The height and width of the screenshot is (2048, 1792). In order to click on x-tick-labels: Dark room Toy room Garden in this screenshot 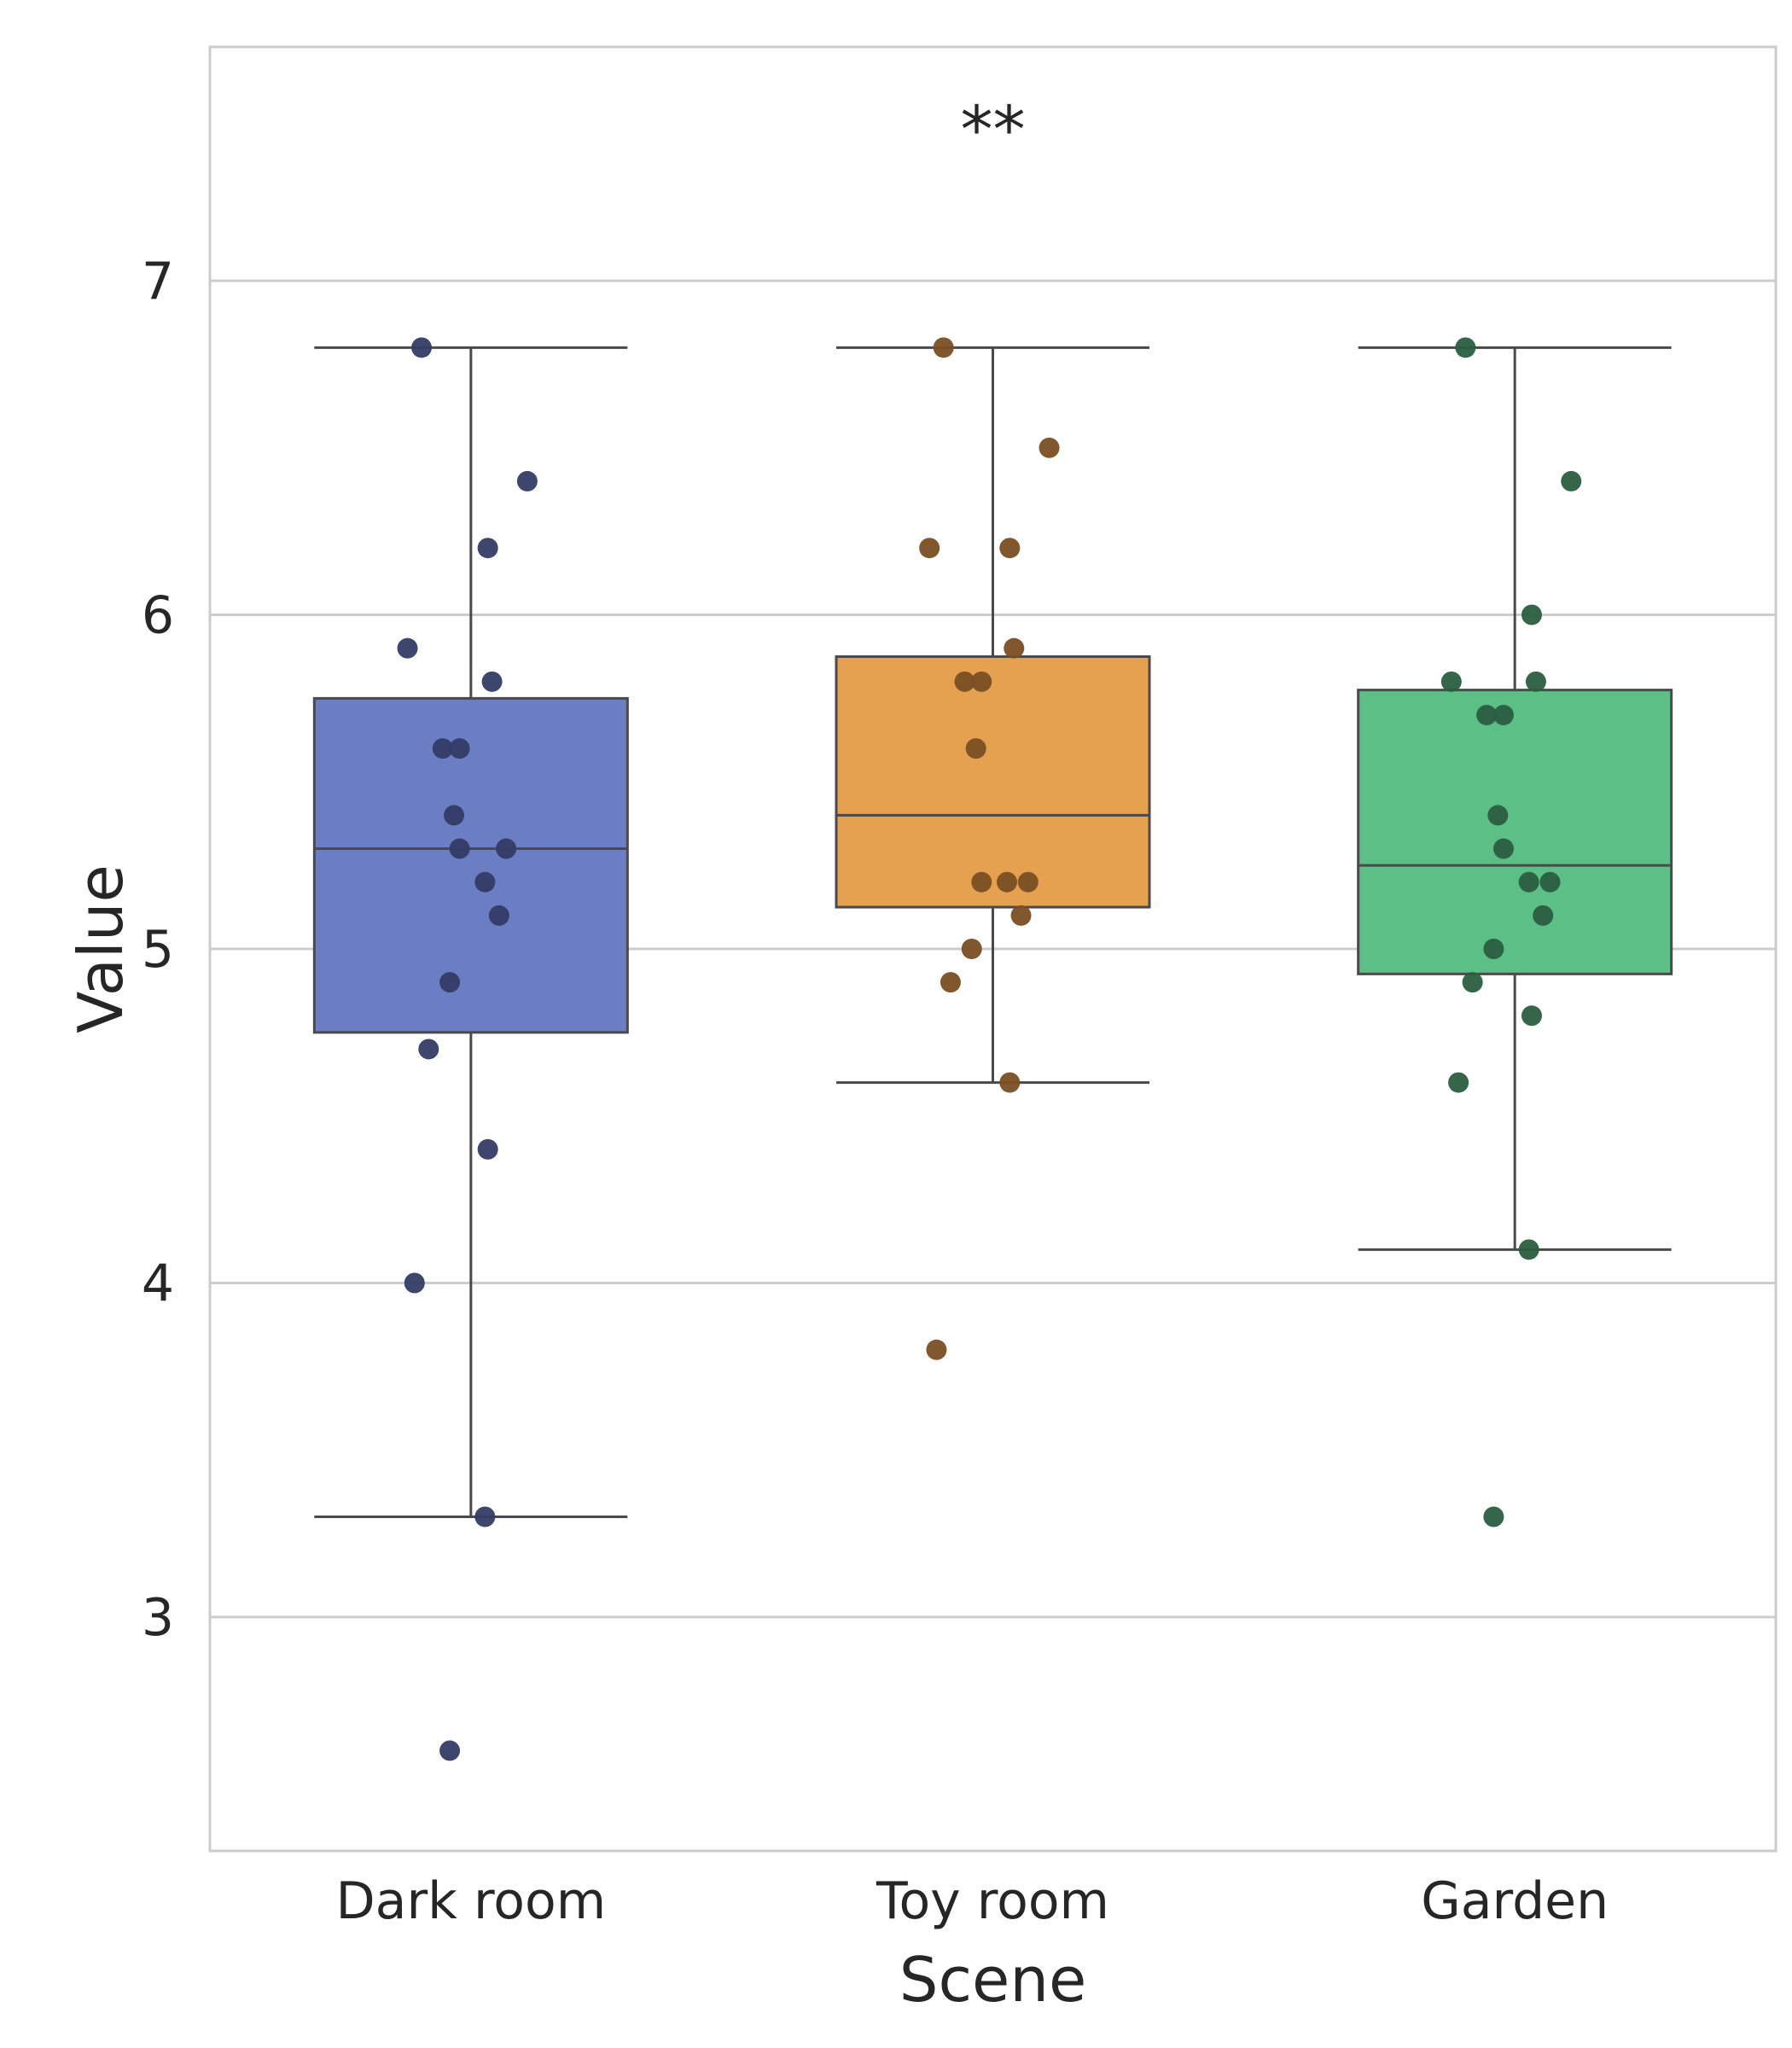, I will do `click(972, 1901)`.